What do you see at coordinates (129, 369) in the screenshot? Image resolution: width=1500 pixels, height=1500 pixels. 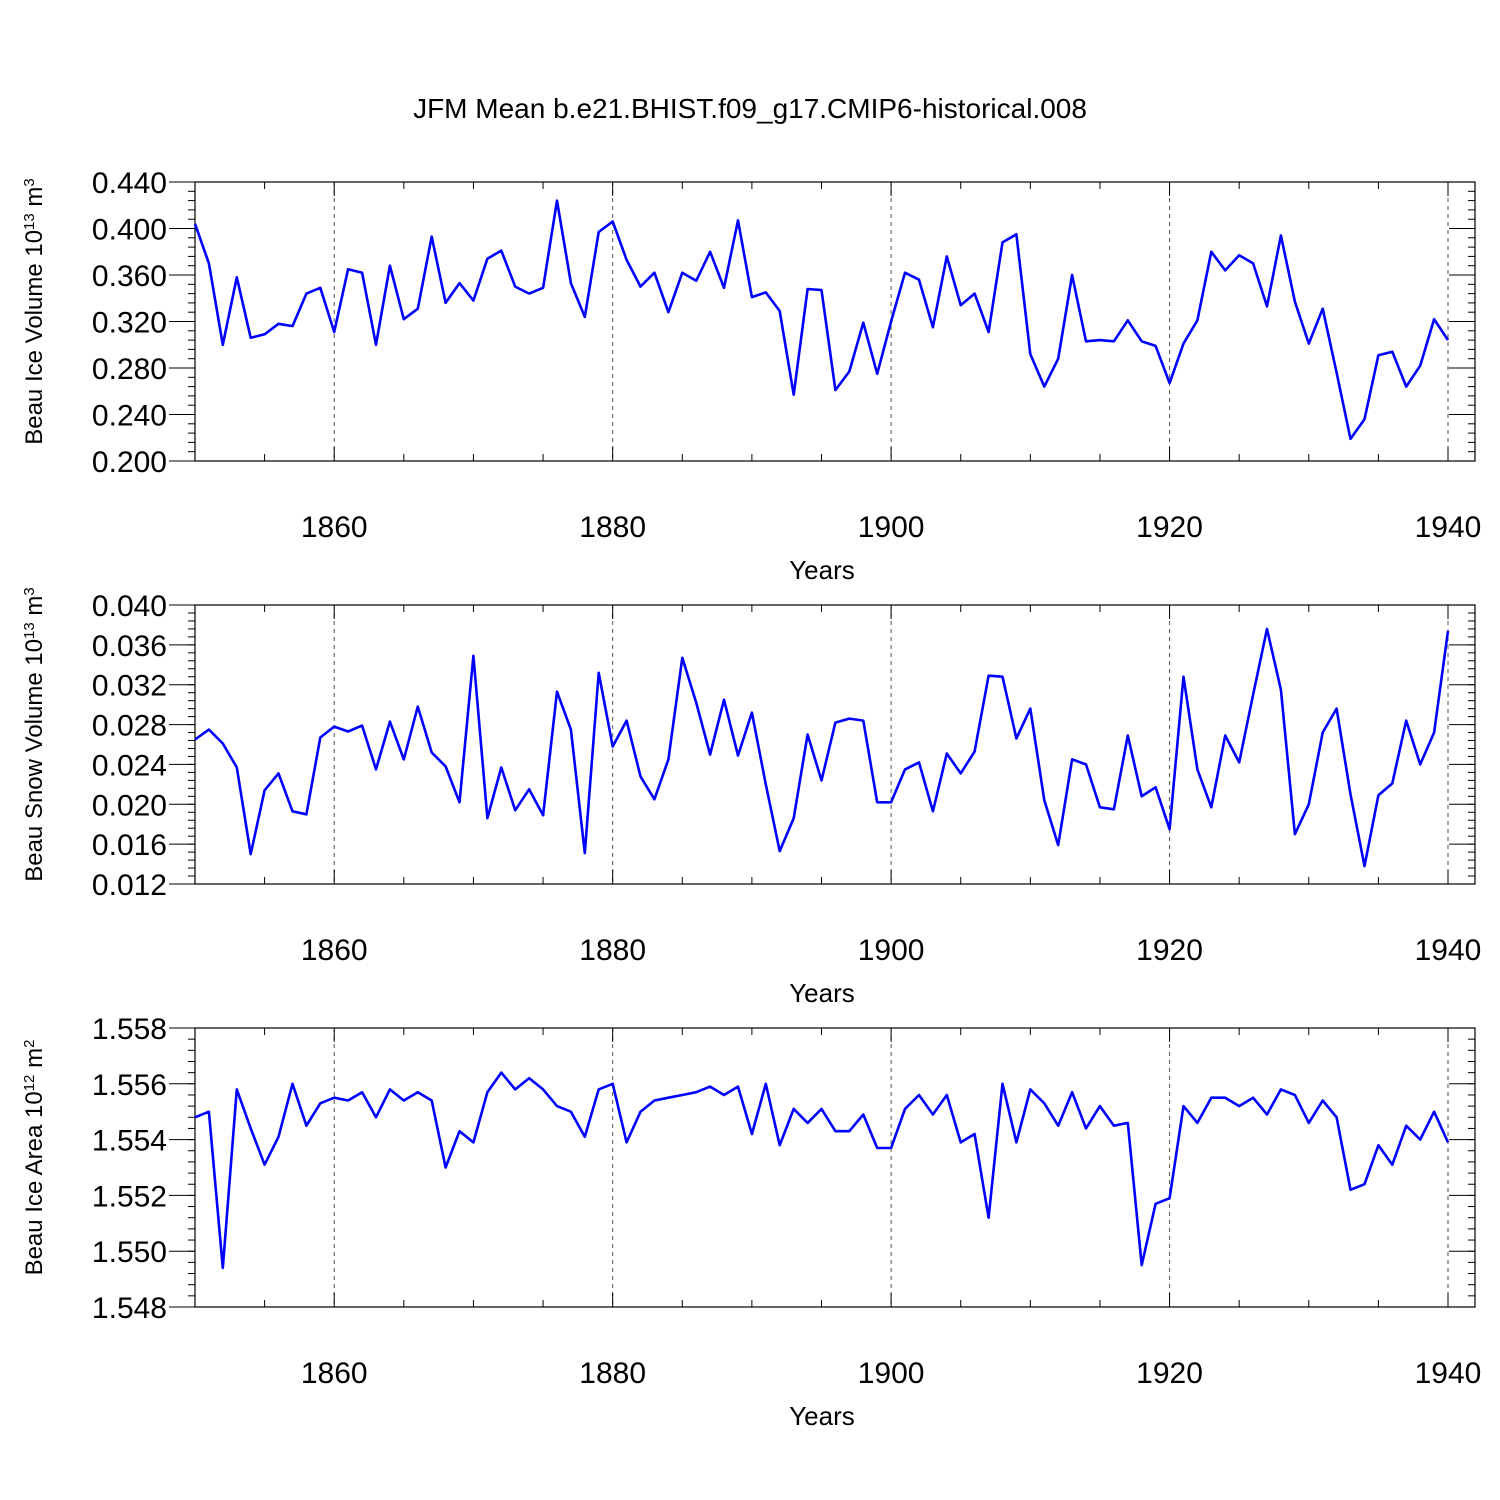 I see `y-tick-label: 0.280` at bounding box center [129, 369].